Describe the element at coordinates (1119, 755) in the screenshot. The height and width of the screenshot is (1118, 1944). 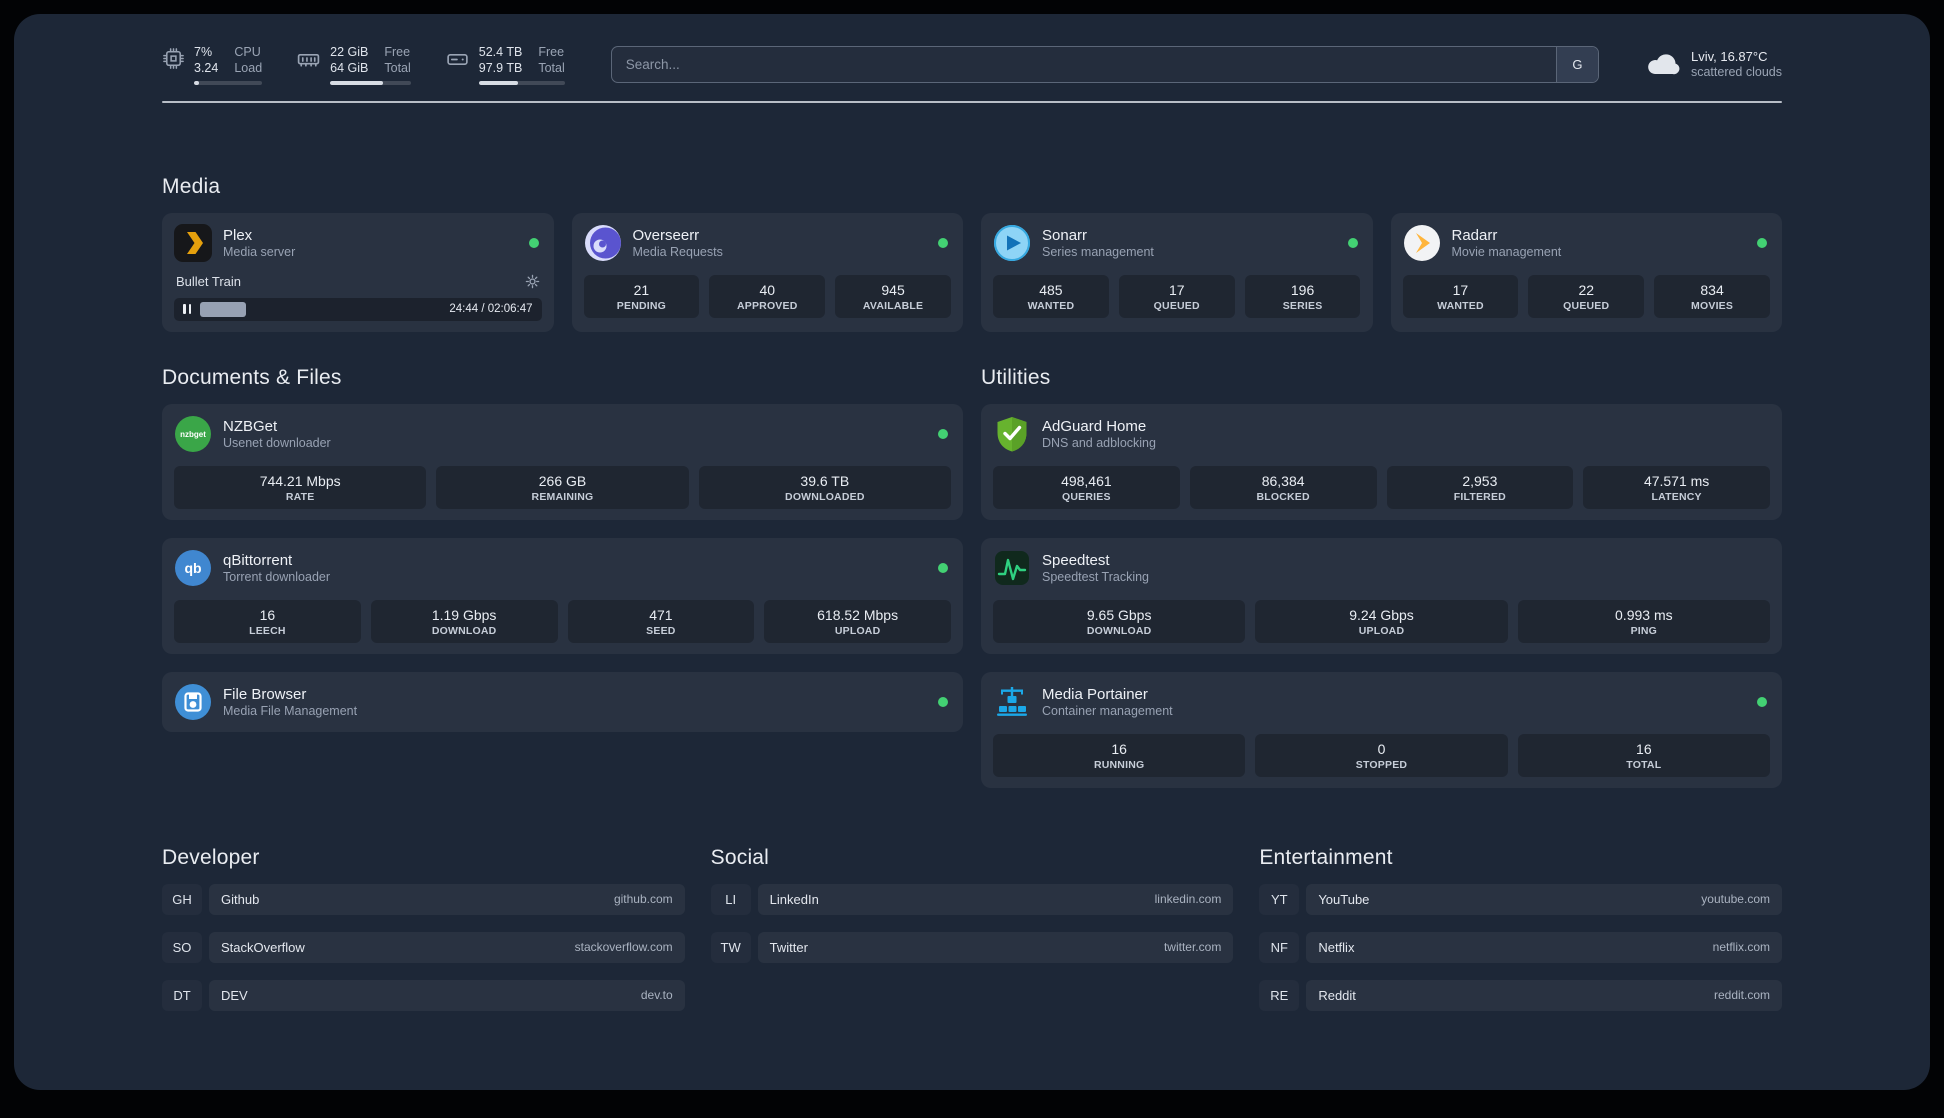
I see `stat-running: 16 RUNNING` at that location.